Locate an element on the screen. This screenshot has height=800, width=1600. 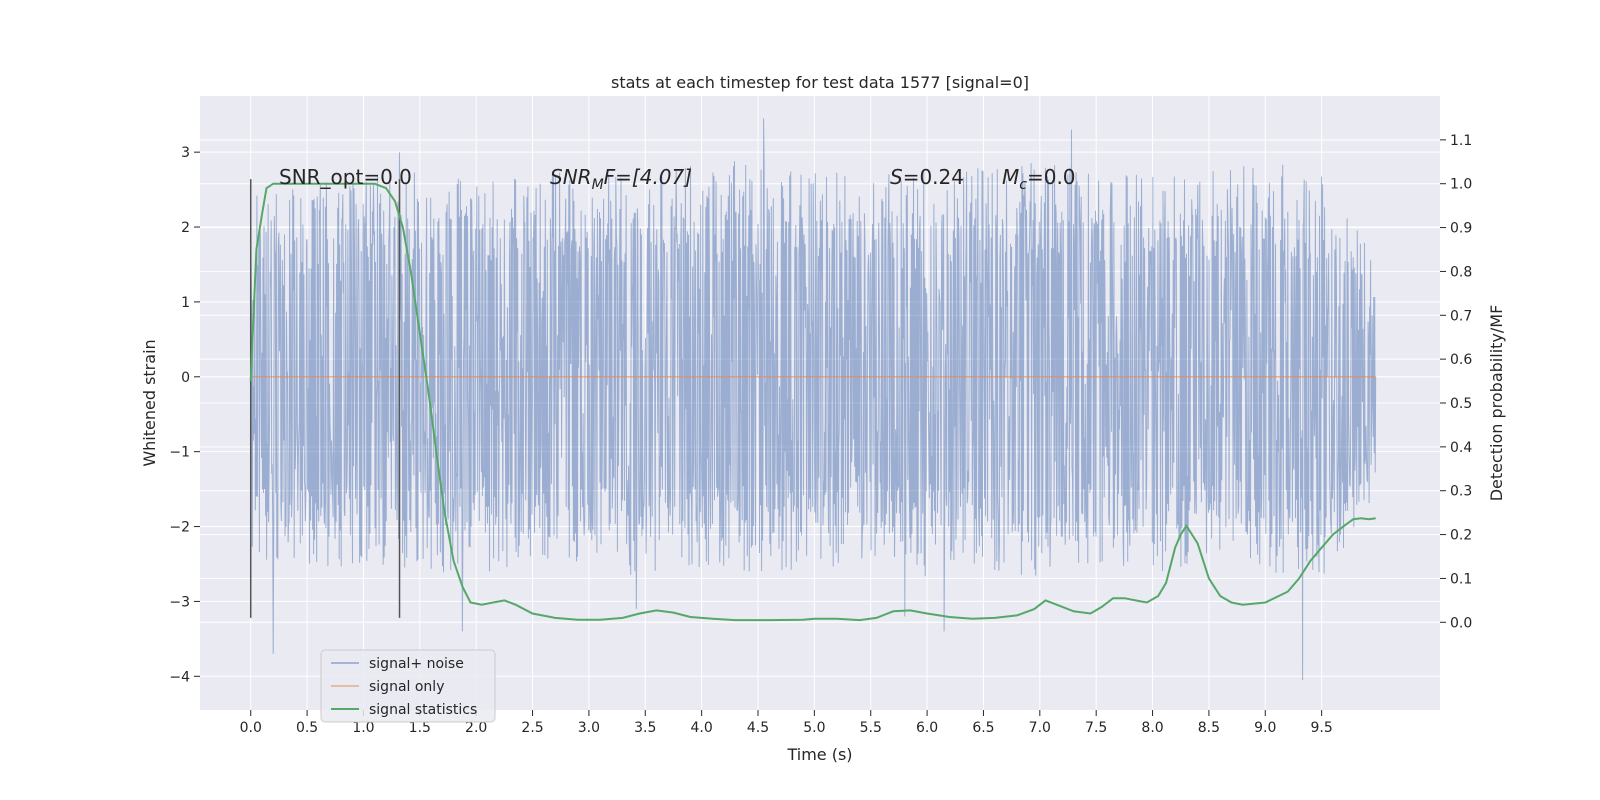
legend-label-signal: signal only is located at coordinates (406, 687).